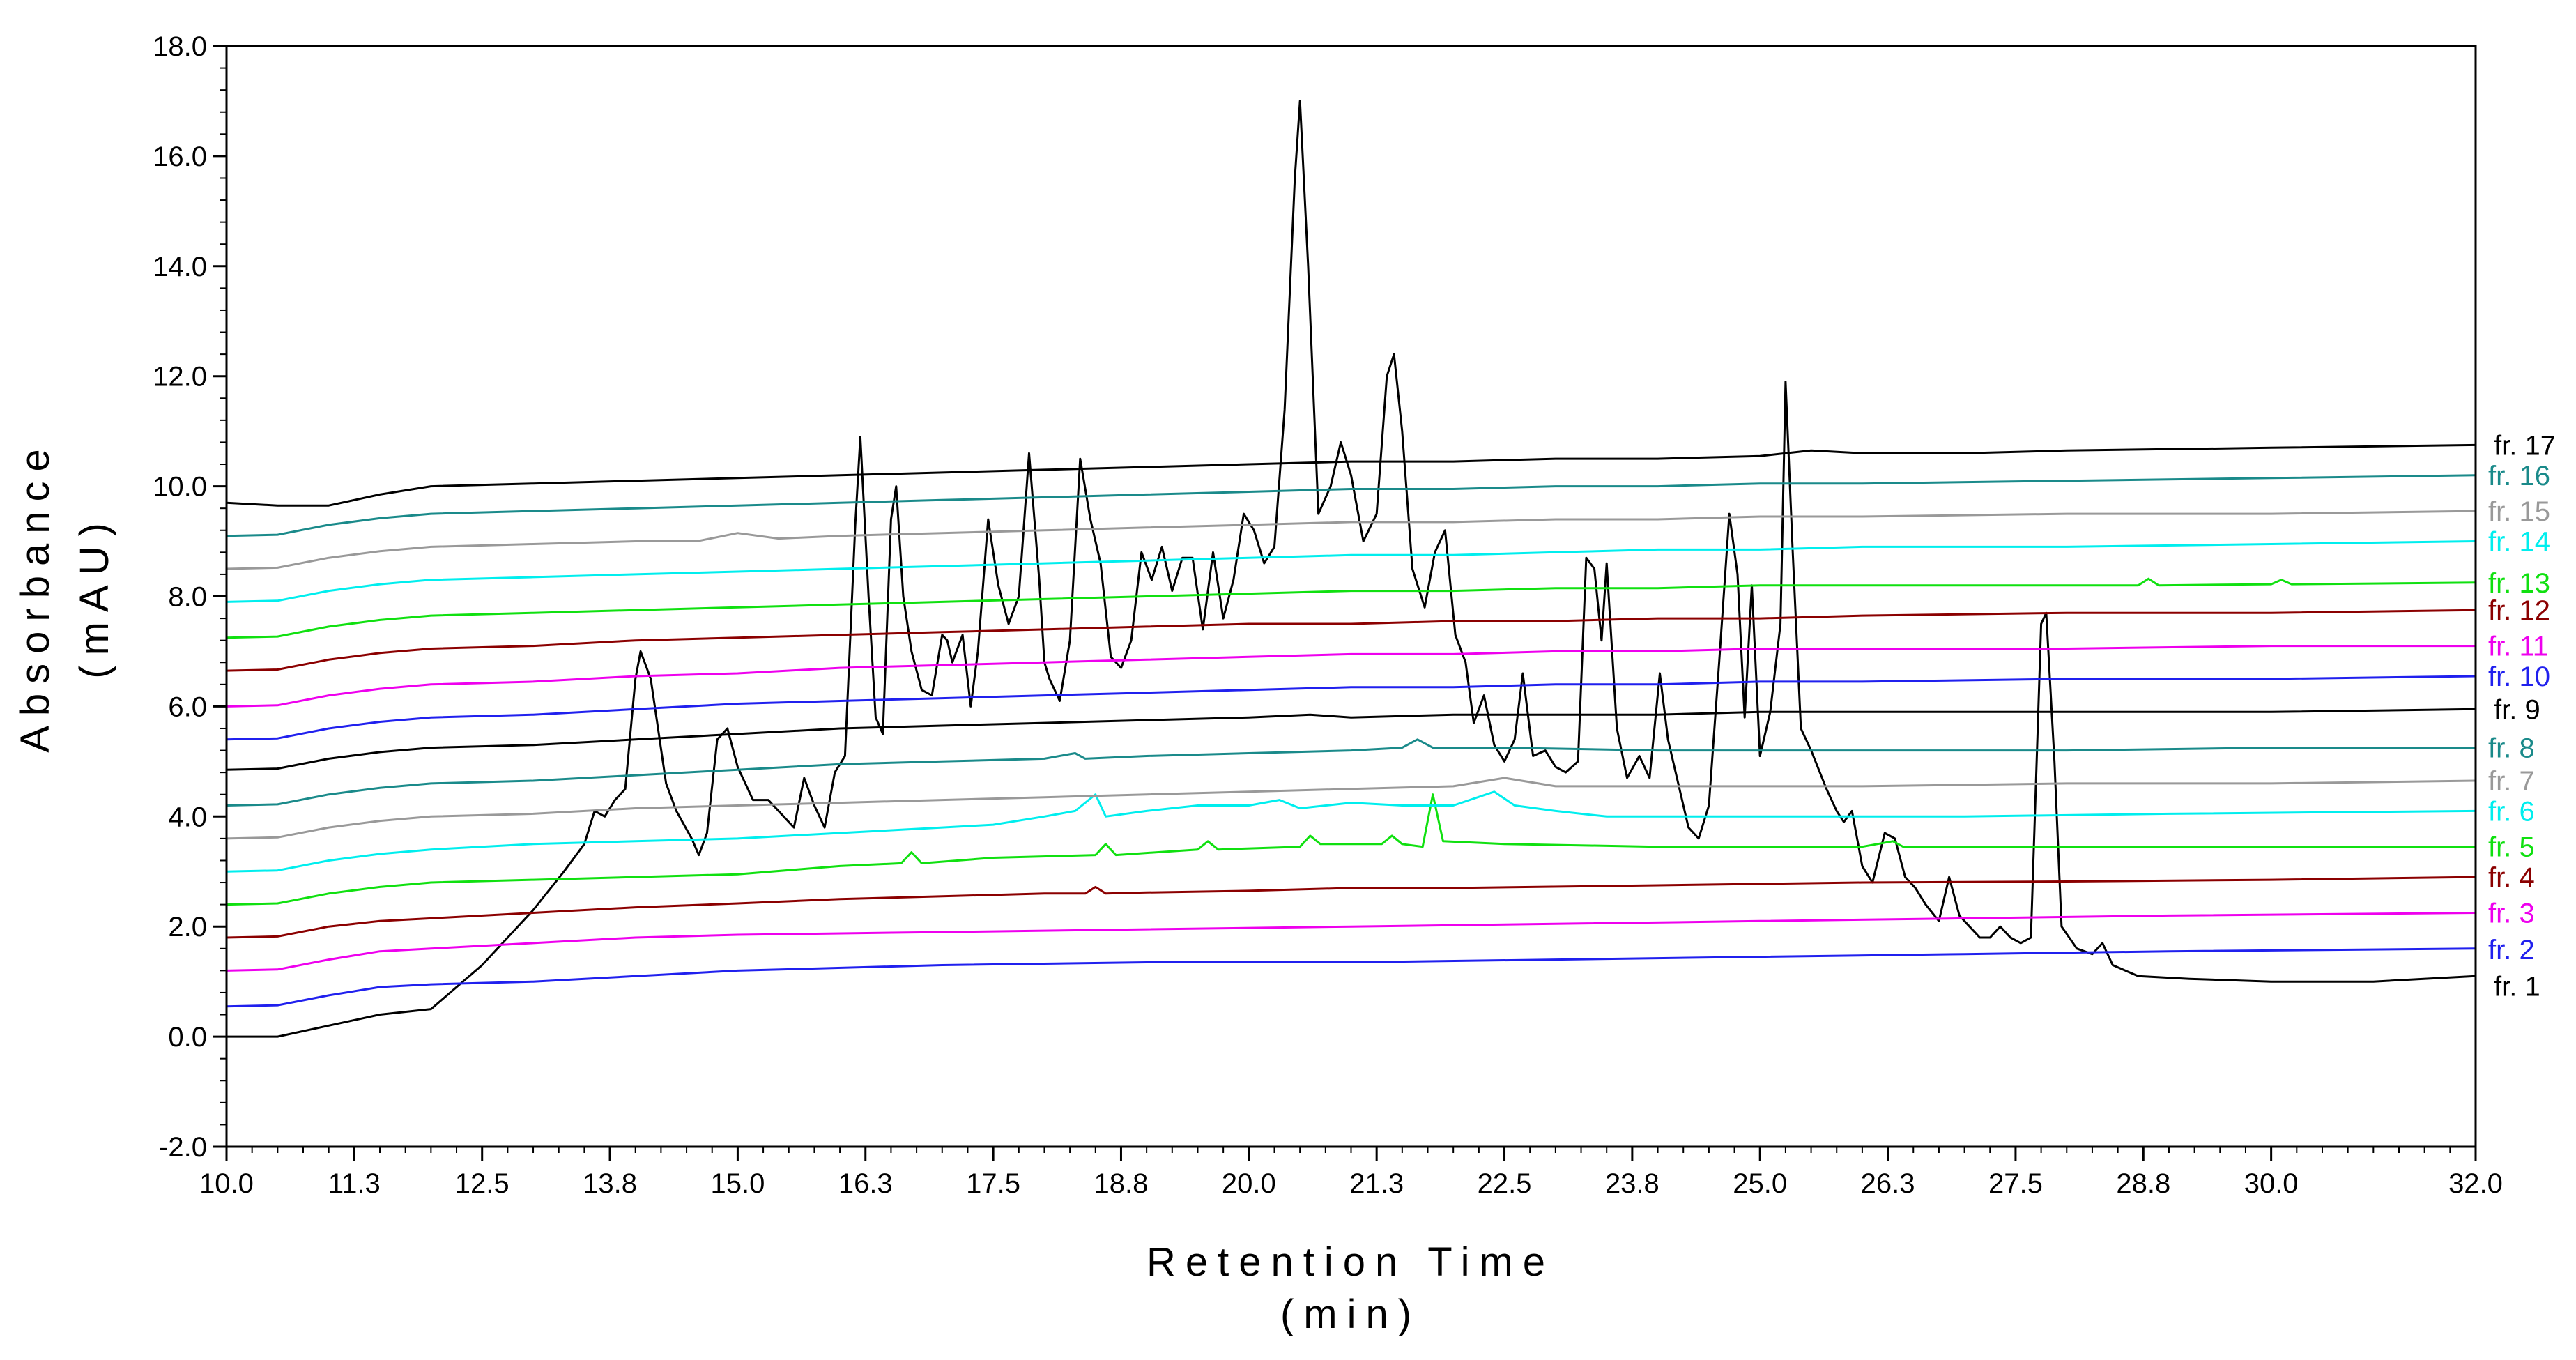  What do you see at coordinates (2271, 1183) in the screenshot?
I see `x-tick-label: 30.0` at bounding box center [2271, 1183].